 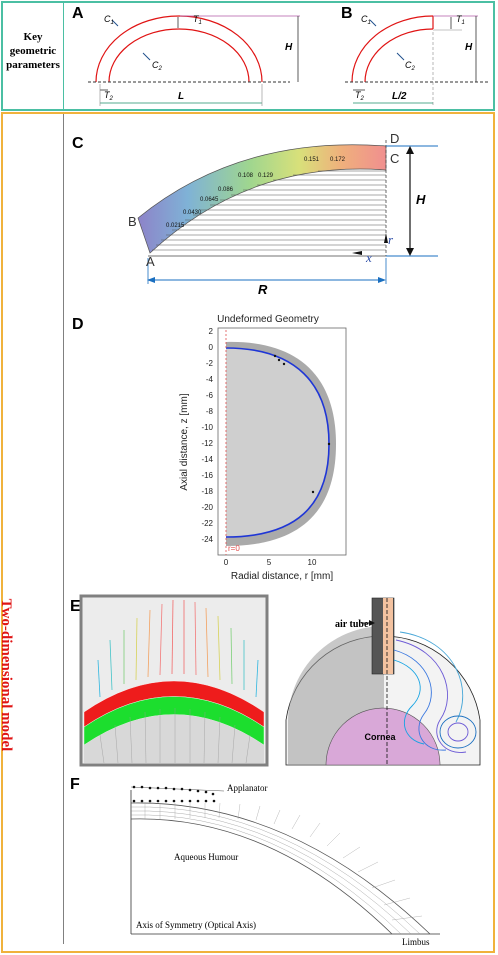 I want to click on panel-a-diagram: C1 C2 T1 T2 H L, so click(x=194, y=60).